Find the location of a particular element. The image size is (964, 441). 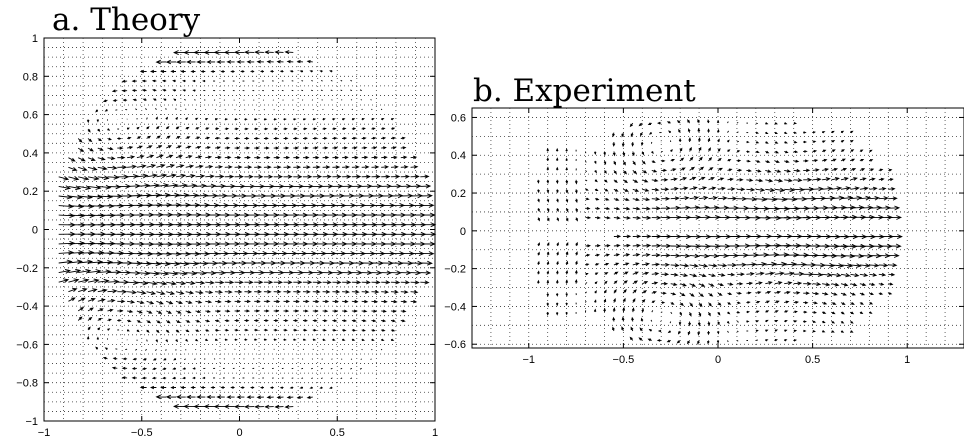

y-tick-label: 0 is located at coordinates (463, 232).